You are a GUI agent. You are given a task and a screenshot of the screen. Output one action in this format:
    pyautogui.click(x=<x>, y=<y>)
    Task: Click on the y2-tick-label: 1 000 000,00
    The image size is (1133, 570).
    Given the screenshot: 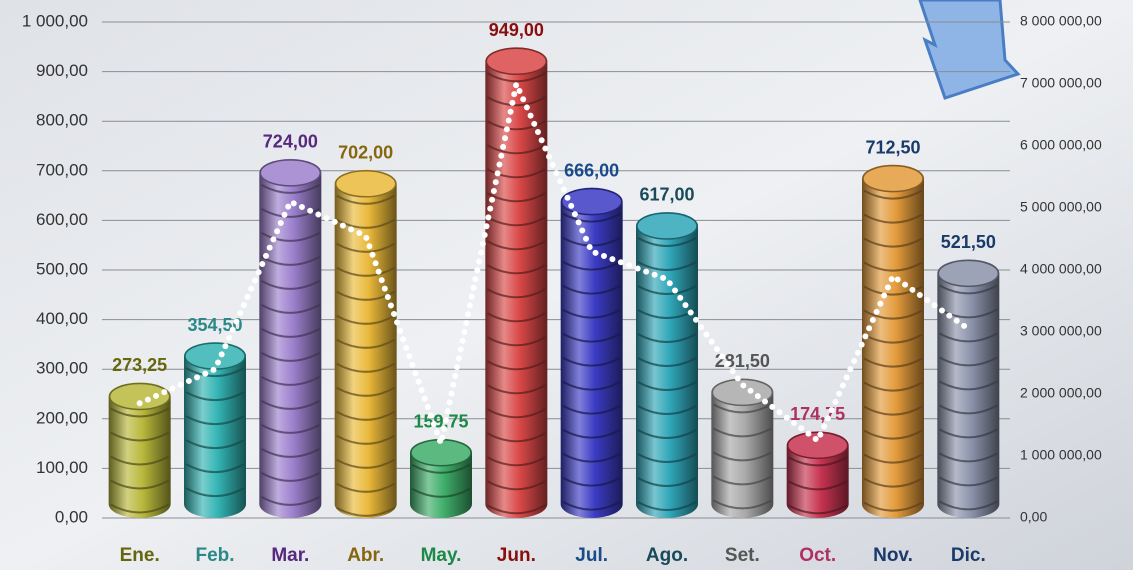 What is the action you would take?
    pyautogui.click(x=1061, y=455)
    